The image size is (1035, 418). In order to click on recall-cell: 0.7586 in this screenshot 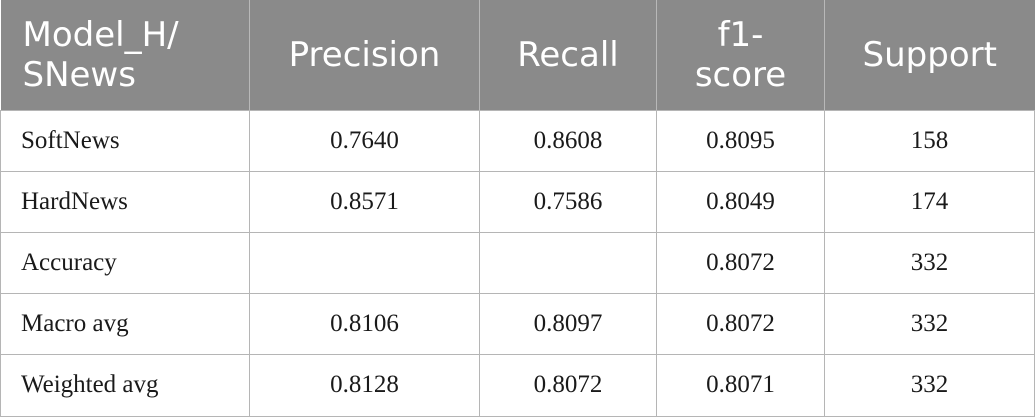, I will do `click(568, 201)`.